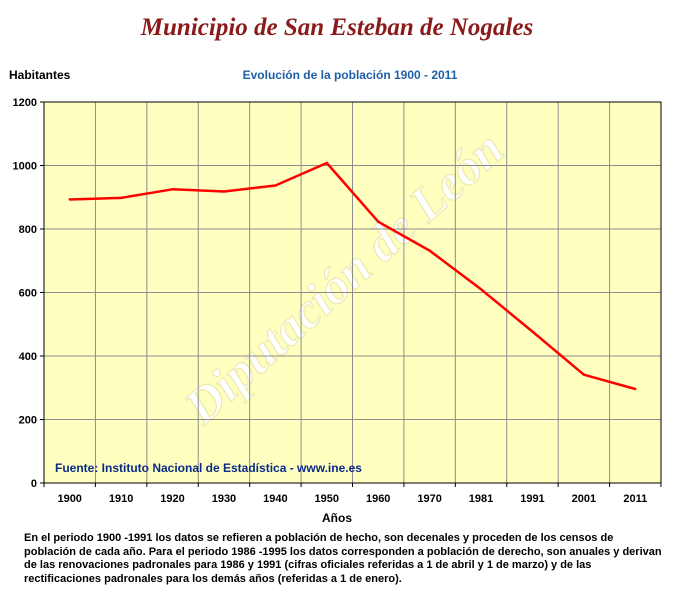 The width and height of the screenshot is (674, 592). Describe the element at coordinates (28, 421) in the screenshot. I see `y-tick-label: 200` at that location.